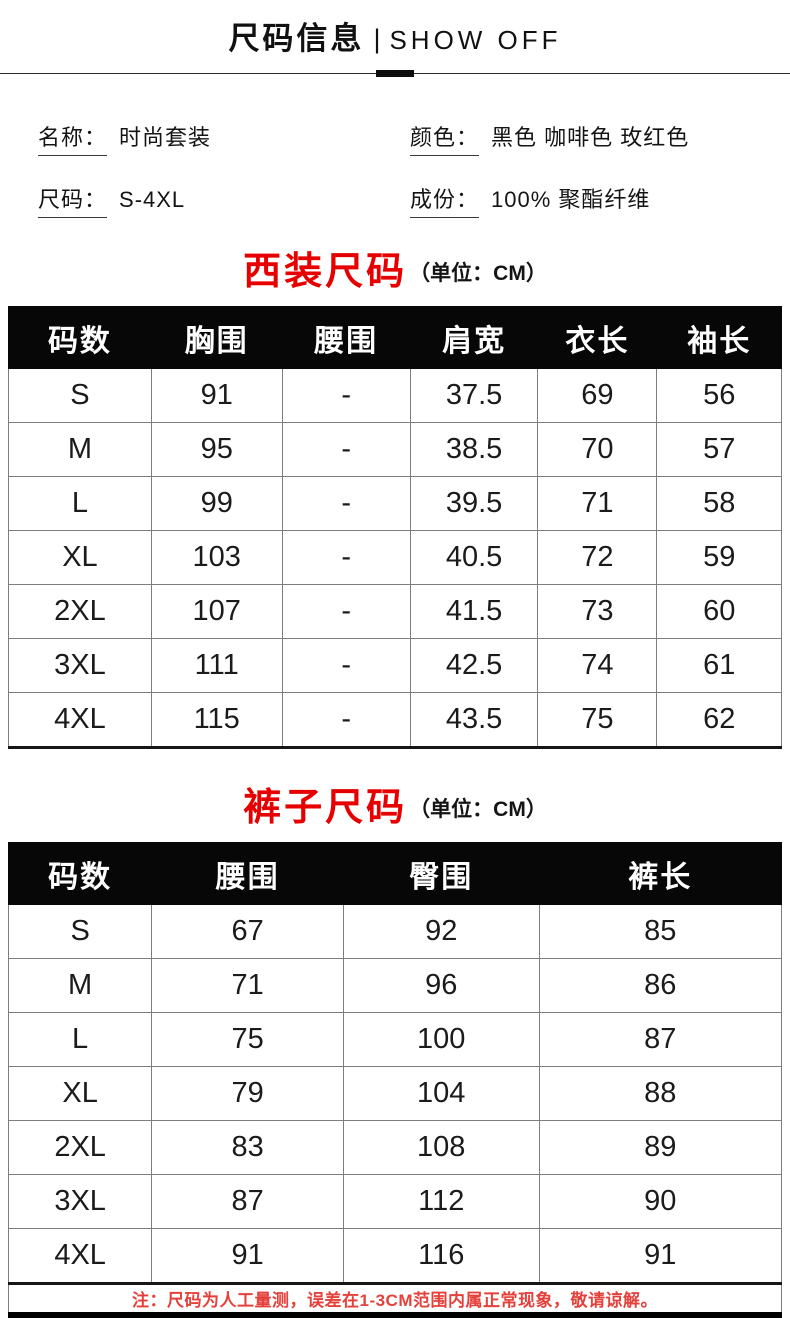 The width and height of the screenshot is (790, 1318). What do you see at coordinates (719, 503) in the screenshot?
I see `table-cell: 58` at bounding box center [719, 503].